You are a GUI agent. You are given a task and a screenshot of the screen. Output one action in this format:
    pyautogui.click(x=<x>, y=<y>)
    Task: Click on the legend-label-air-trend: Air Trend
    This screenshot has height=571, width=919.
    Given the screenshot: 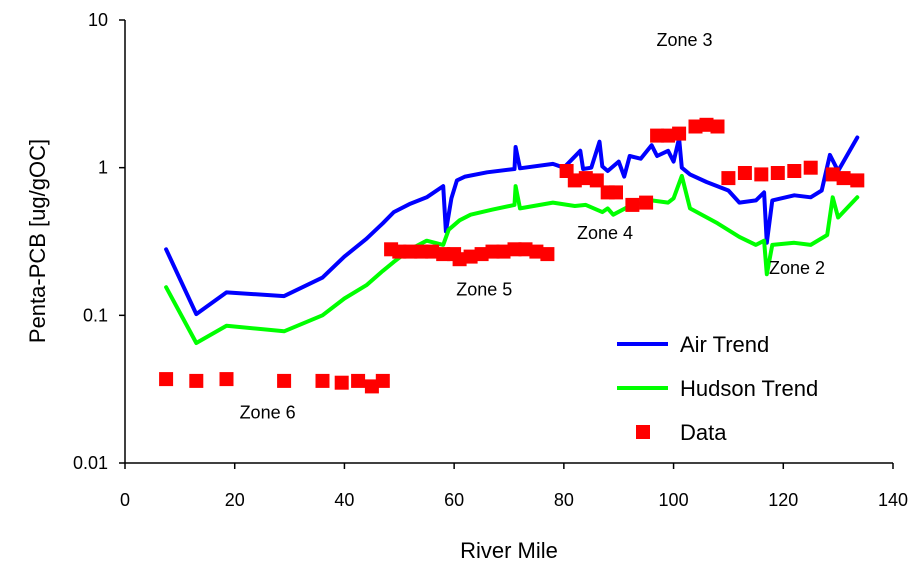 What is the action you would take?
    pyautogui.click(x=724, y=344)
    